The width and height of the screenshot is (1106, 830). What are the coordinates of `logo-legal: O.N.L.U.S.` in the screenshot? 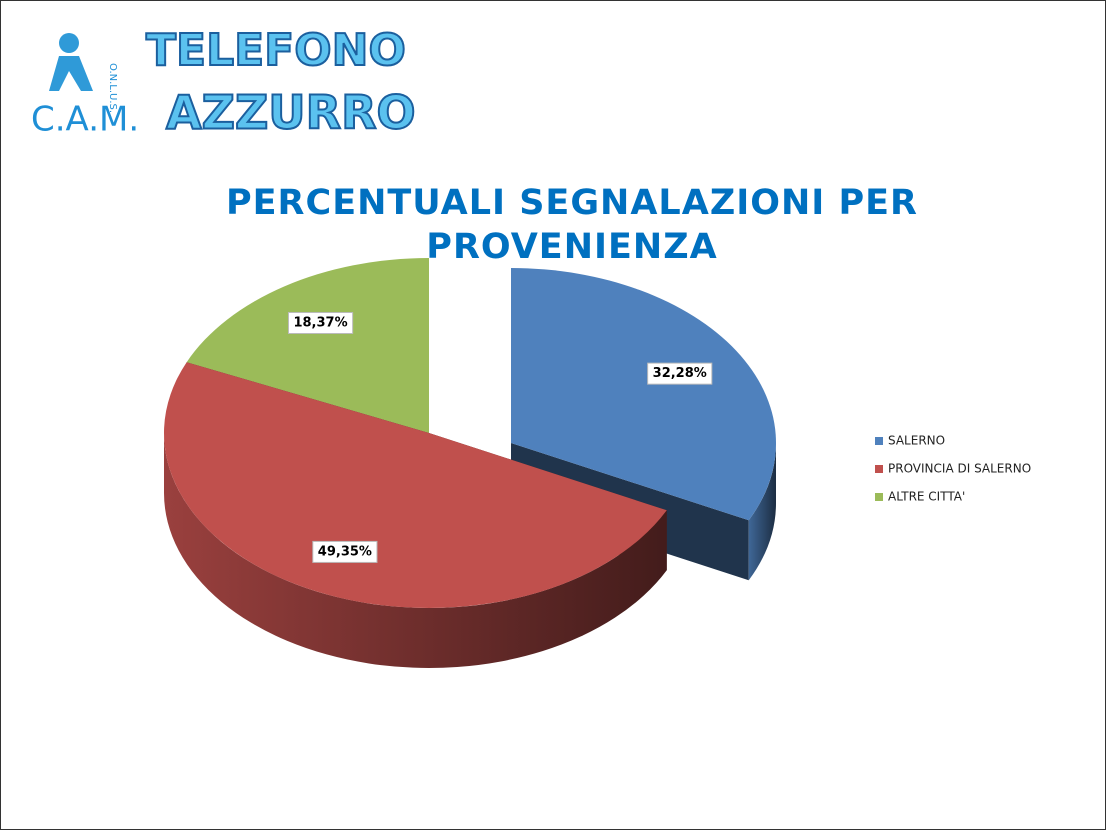 It's located at (112, 88).